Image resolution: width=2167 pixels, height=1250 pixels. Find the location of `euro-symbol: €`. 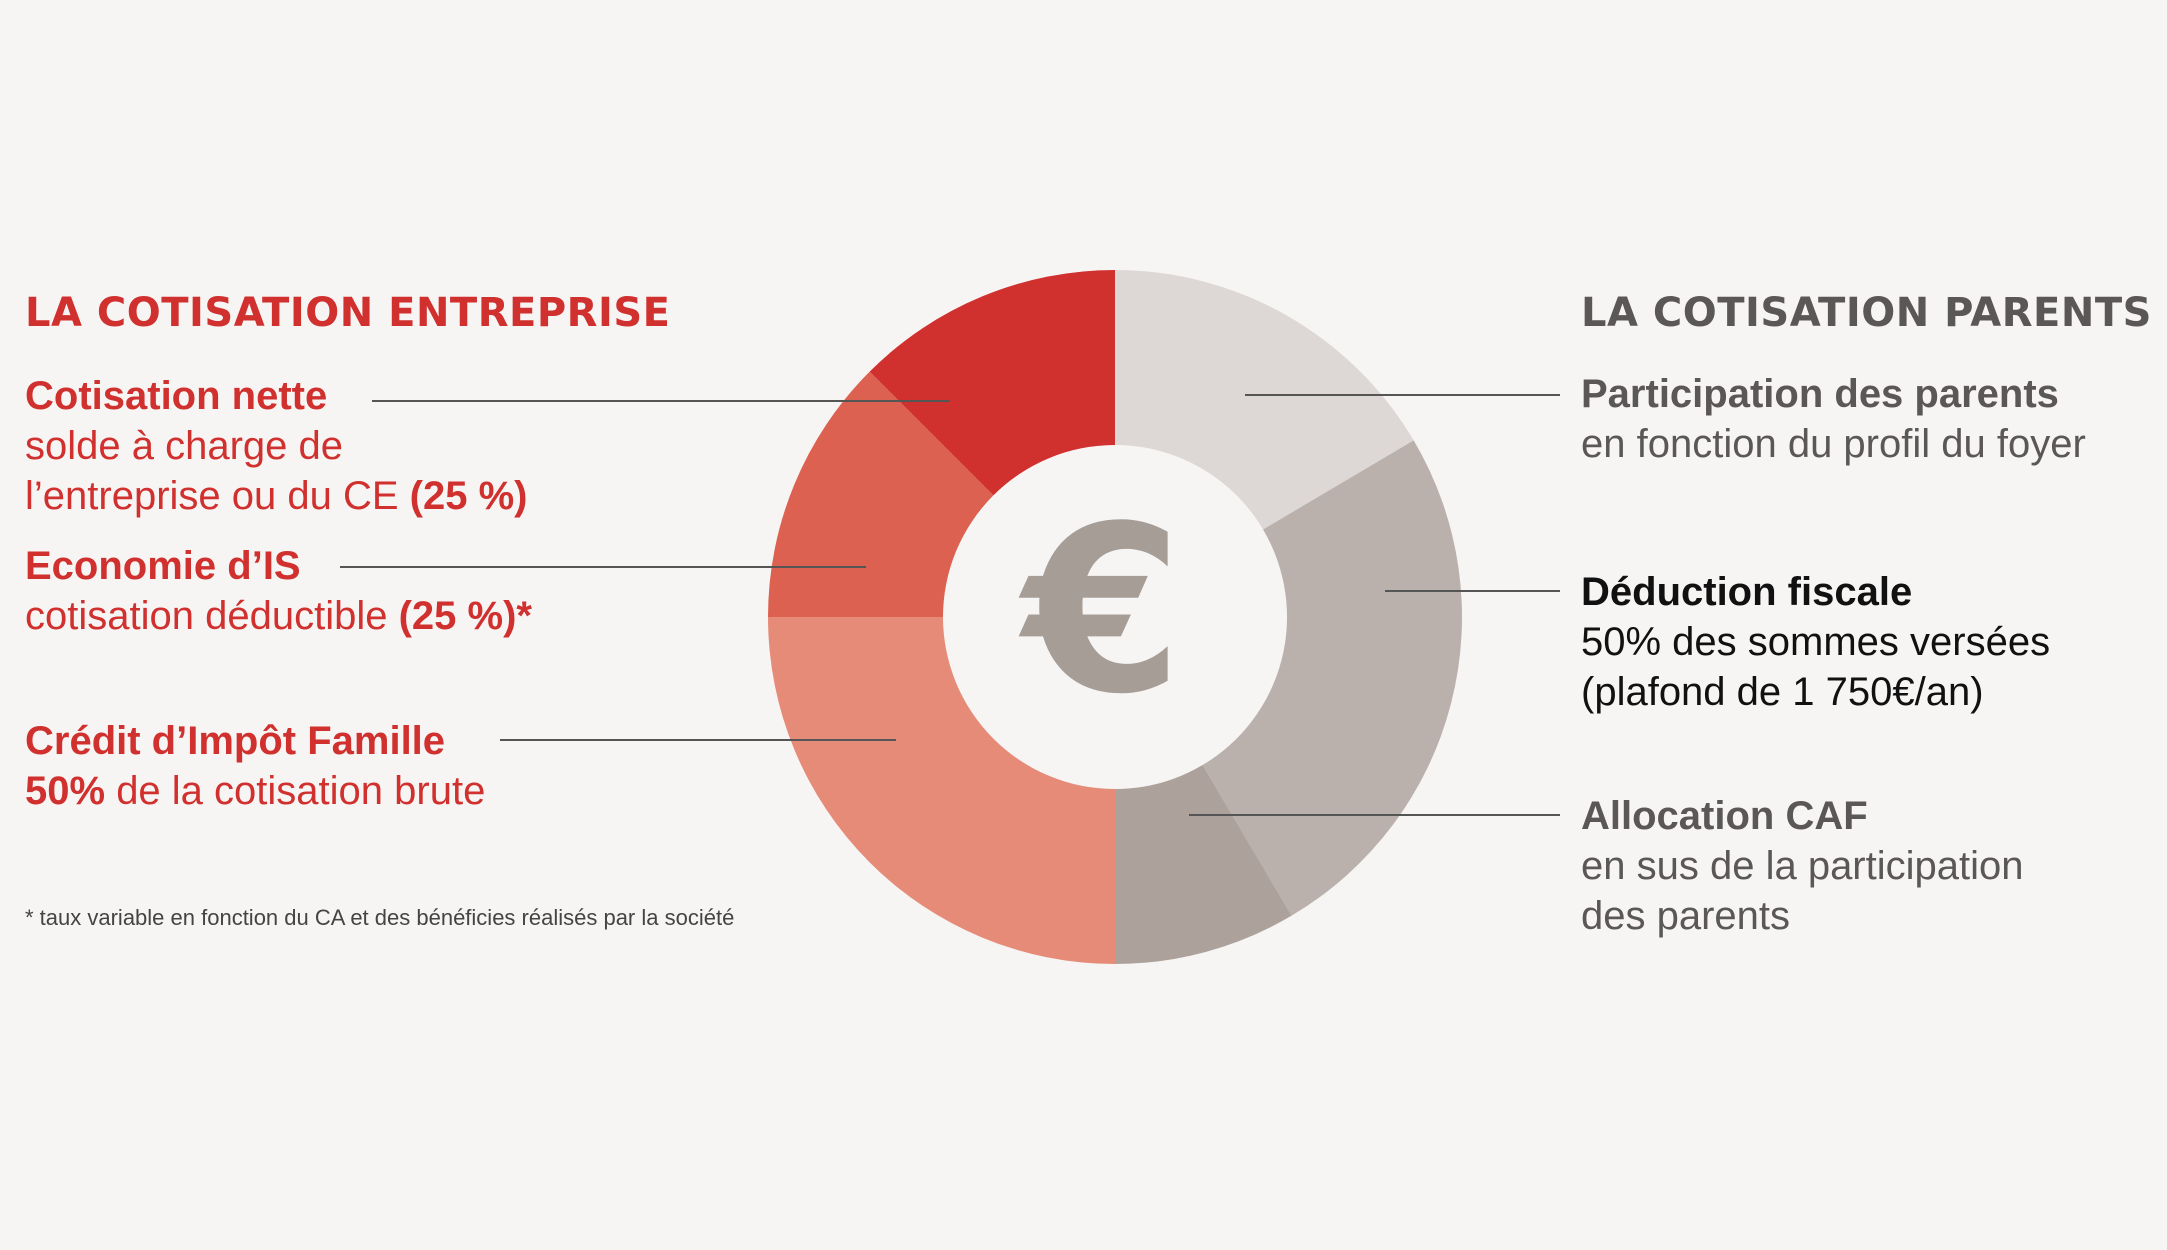

euro-symbol: € is located at coordinates (1100, 611).